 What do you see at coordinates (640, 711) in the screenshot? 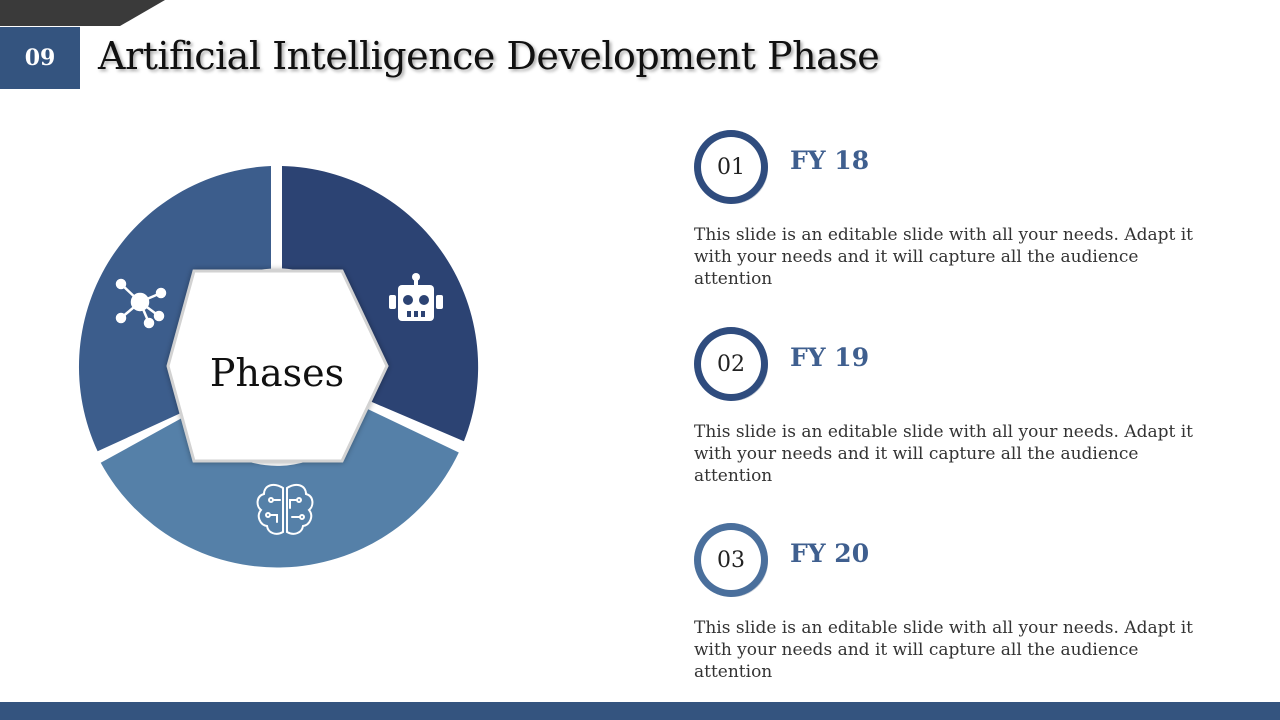
I see `bottom-bar` at bounding box center [640, 711].